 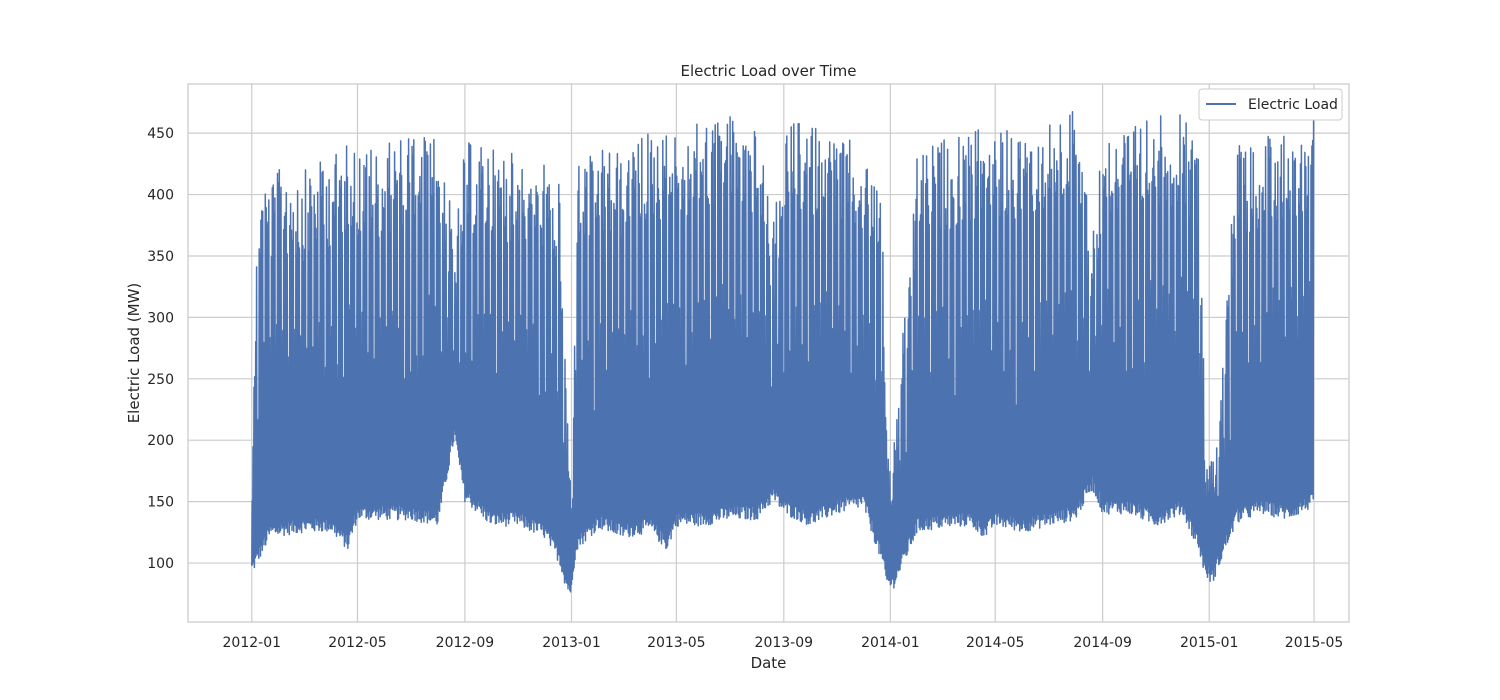 I want to click on x-tick-label: 2012-01, so click(x=252, y=643).